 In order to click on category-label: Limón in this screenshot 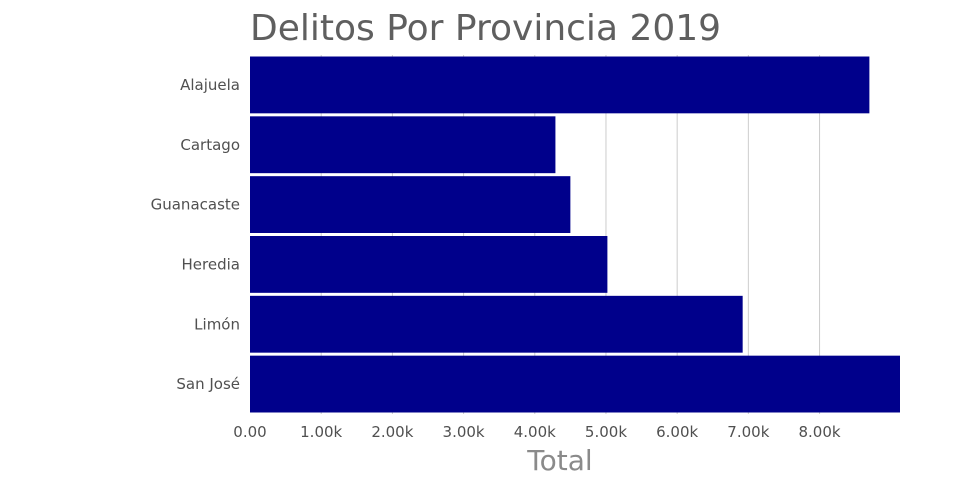, I will do `click(217, 324)`.